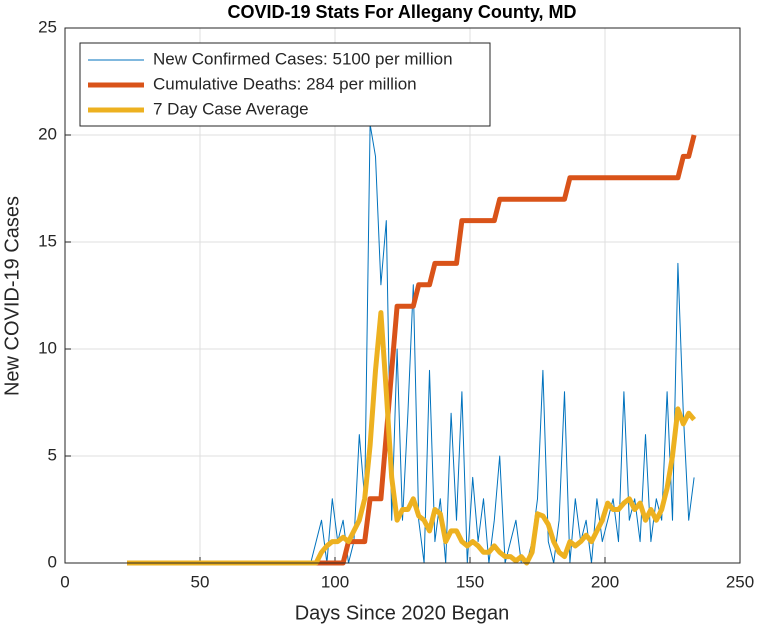 The image size is (761, 630). What do you see at coordinates (52, 454) in the screenshot?
I see `y-tick-label: 5` at bounding box center [52, 454].